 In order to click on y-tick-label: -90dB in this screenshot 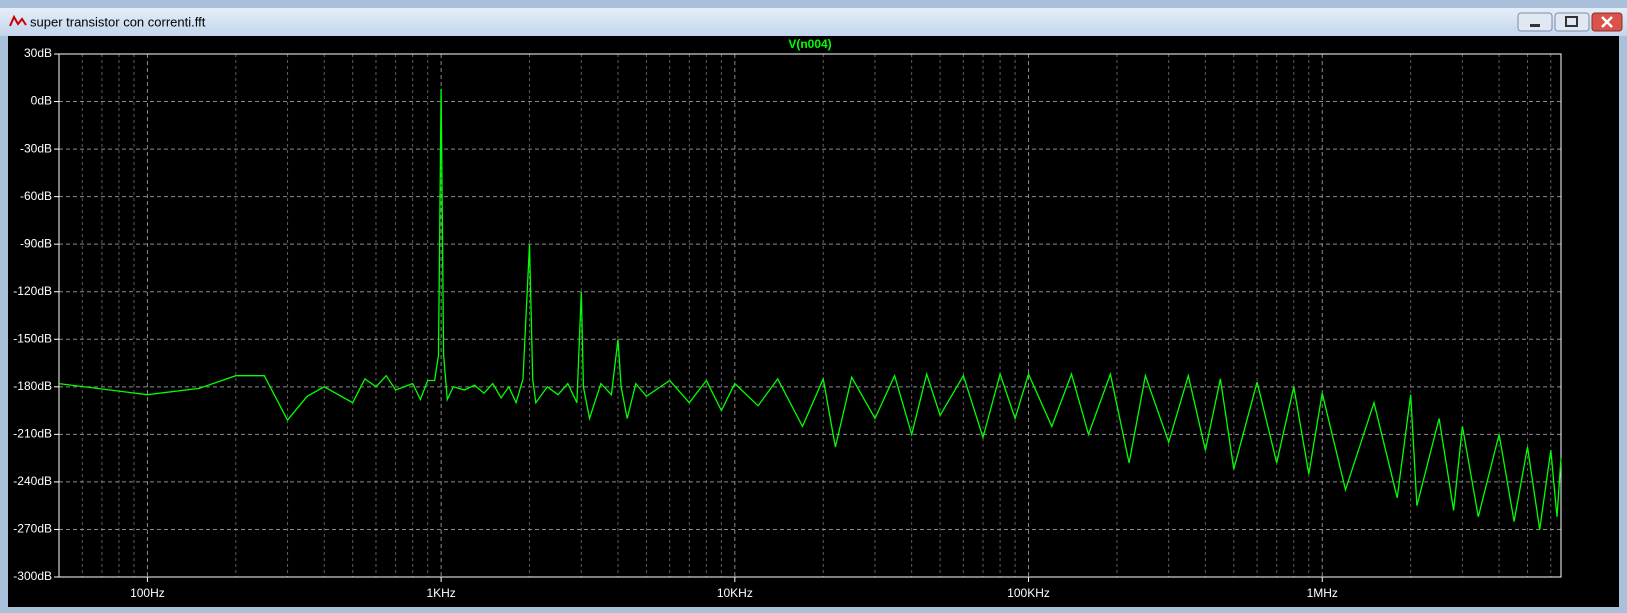, I will do `click(36, 243)`.